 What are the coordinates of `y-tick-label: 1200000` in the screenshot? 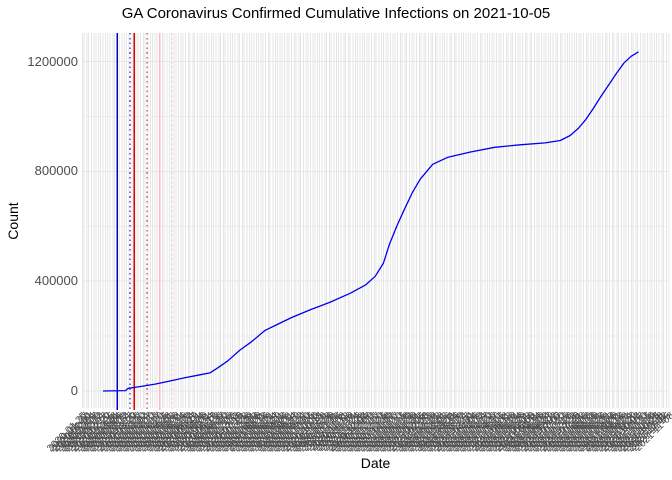 It's located at (52, 61).